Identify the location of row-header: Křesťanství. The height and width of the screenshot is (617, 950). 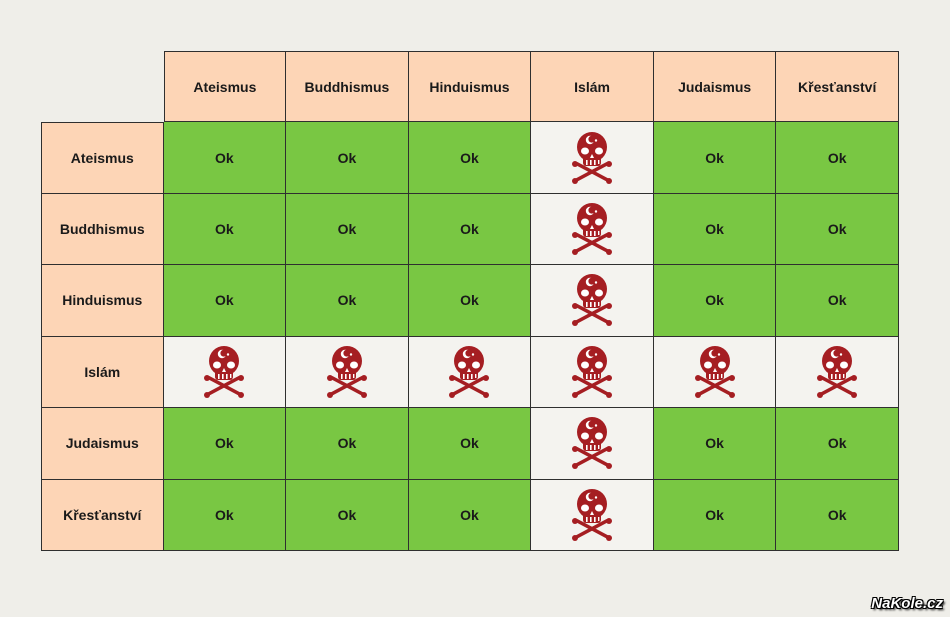
(102, 515).